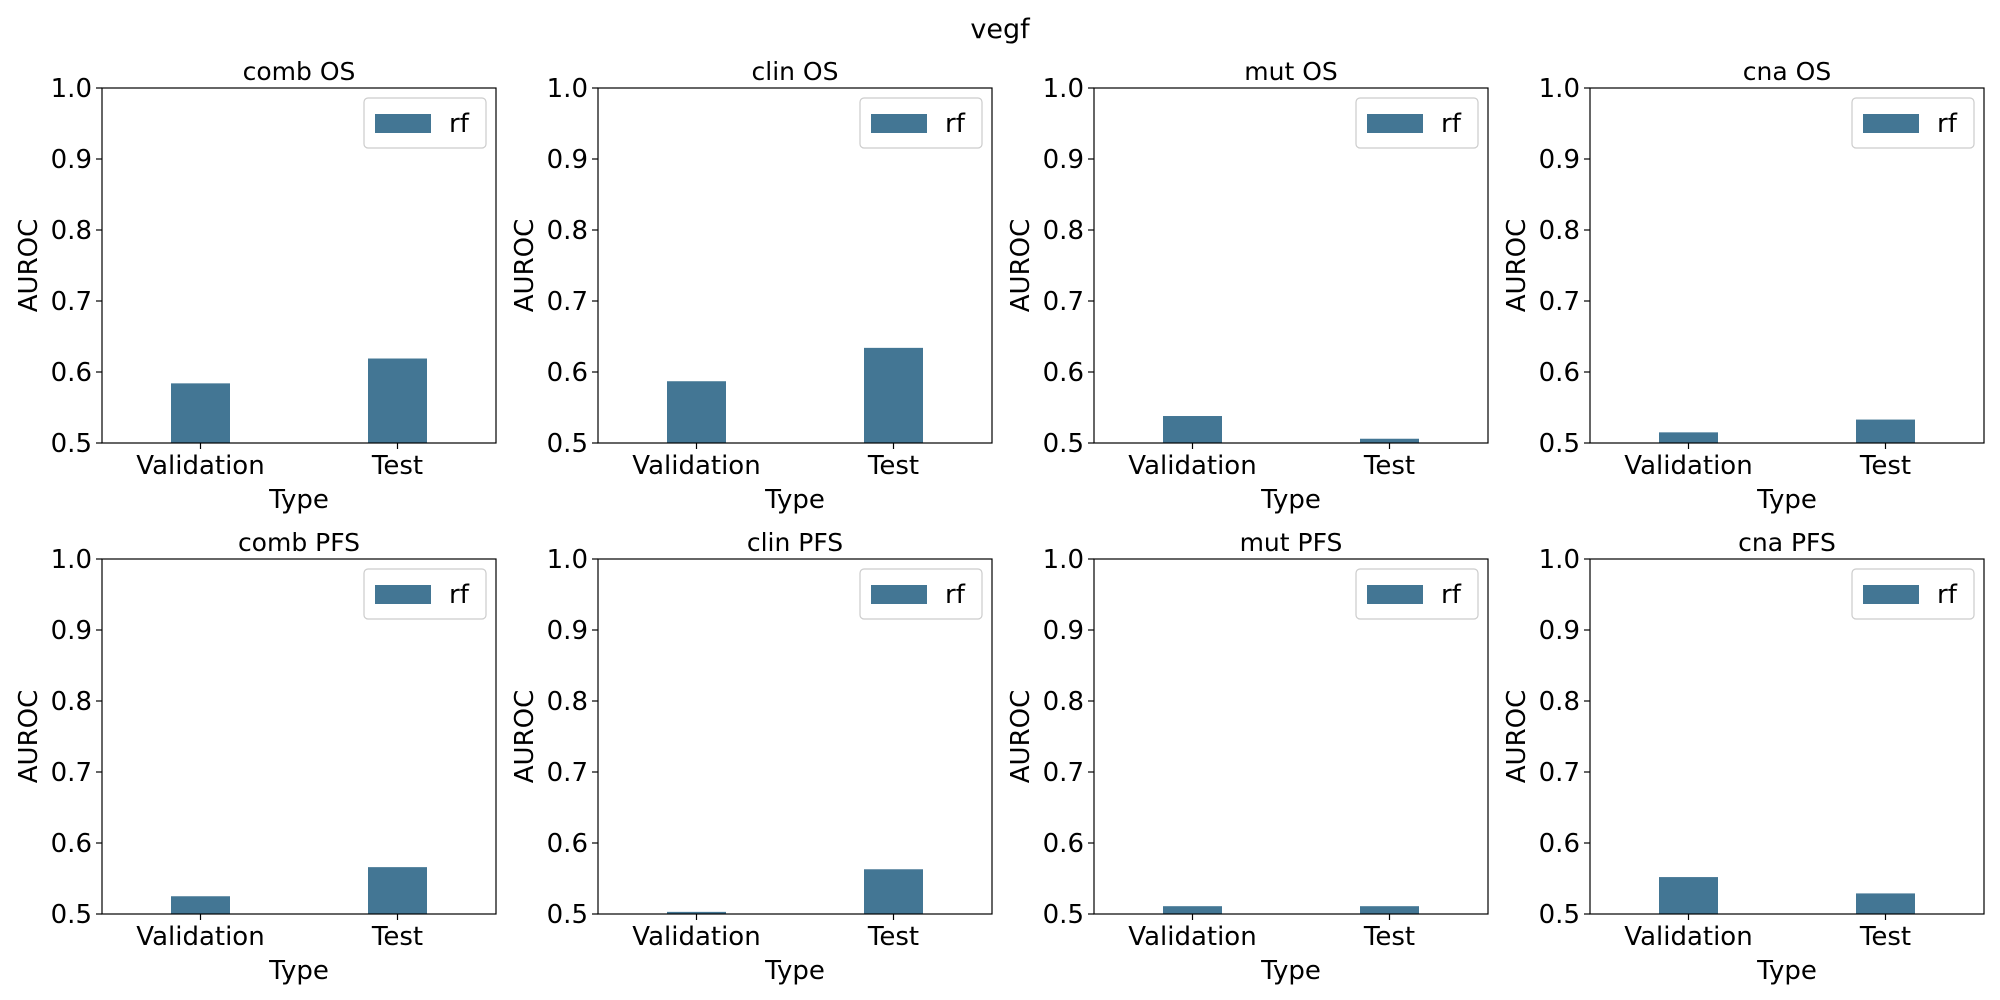 Image resolution: width=2000 pixels, height=1000 pixels. Describe the element at coordinates (1787, 542) in the screenshot. I see `subplot-title: cna PFS` at that location.